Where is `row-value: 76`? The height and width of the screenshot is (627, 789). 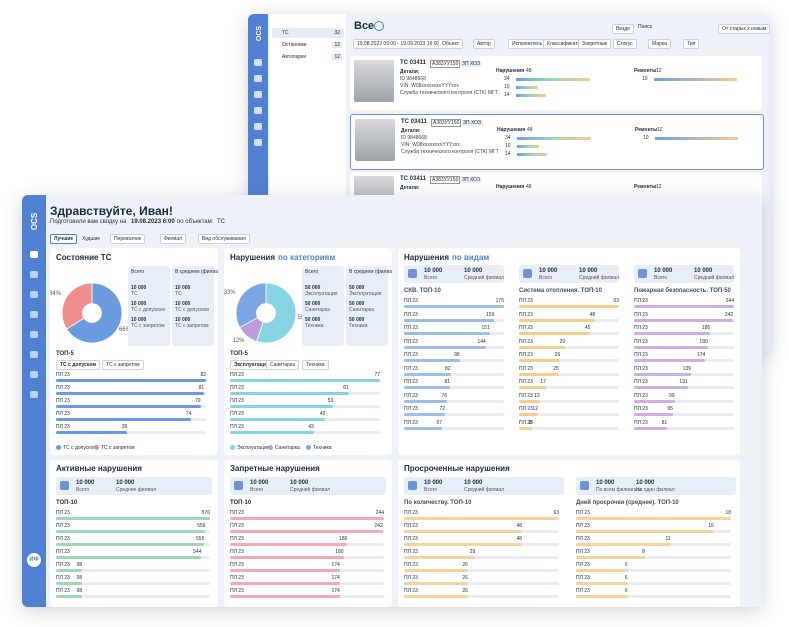 row-value: 76 is located at coordinates (444, 395).